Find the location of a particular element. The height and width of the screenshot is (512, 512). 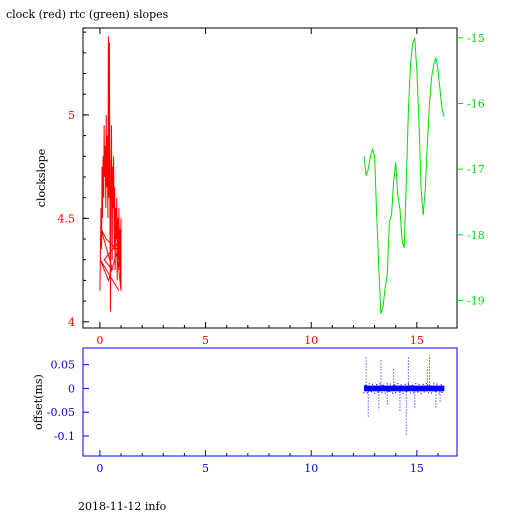

top-right-y-axis: -15 -16 -17 -18 -19 is located at coordinates (471, 169).